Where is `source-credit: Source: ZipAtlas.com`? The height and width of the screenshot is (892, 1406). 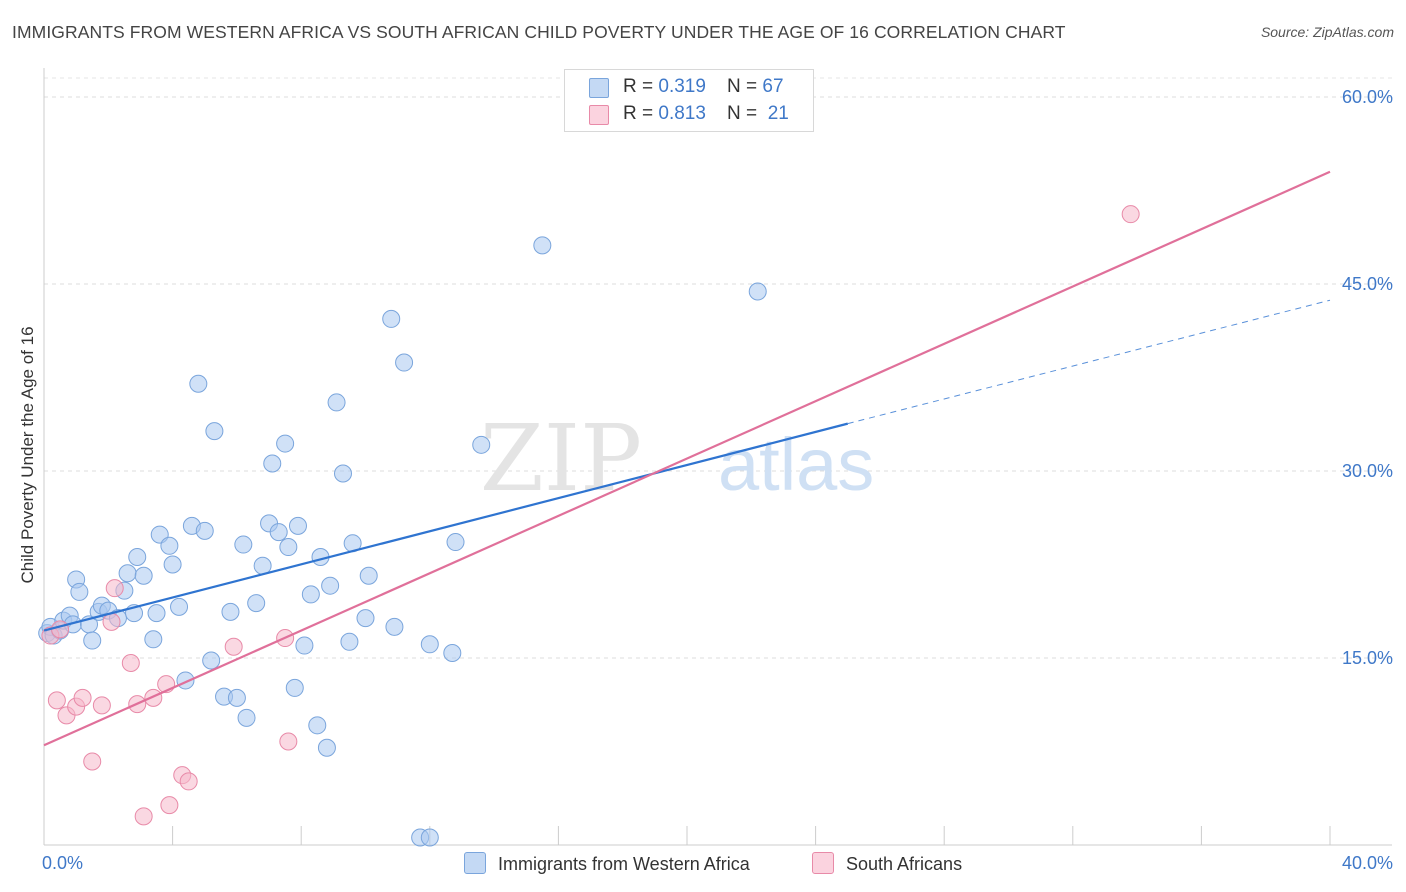
source-credit: Source: ZipAtlas.com is located at coordinates (1327, 32).